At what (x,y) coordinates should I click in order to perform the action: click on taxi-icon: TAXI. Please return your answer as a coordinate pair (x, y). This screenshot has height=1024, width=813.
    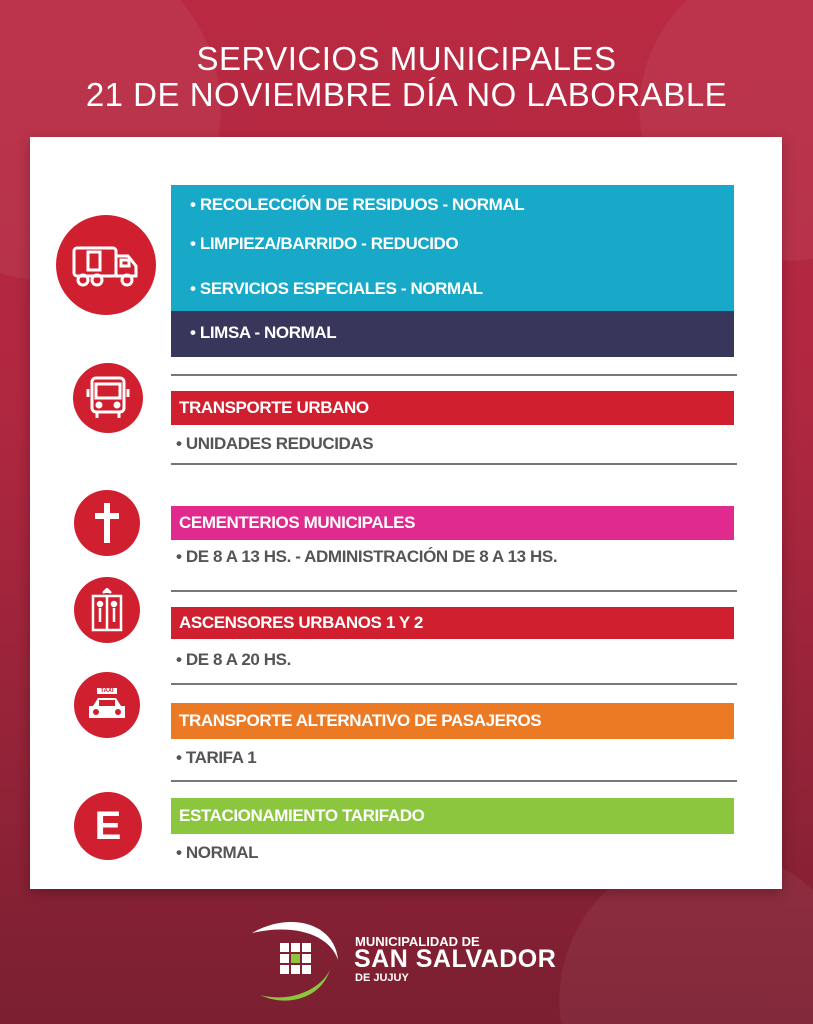
    Looking at the image, I should click on (107, 705).